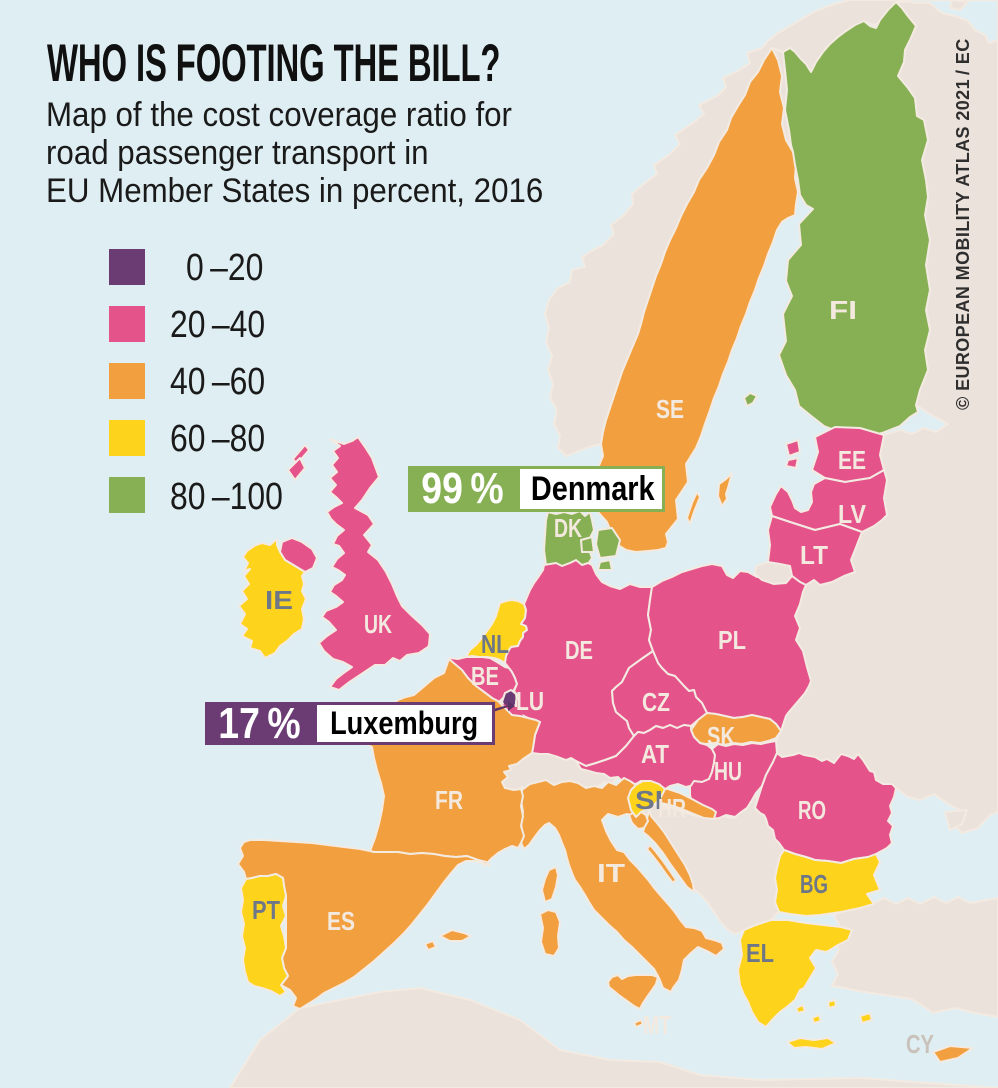 The width and height of the screenshot is (998, 1088). What do you see at coordinates (341, 921) in the screenshot?
I see `svg-text: ES` at bounding box center [341, 921].